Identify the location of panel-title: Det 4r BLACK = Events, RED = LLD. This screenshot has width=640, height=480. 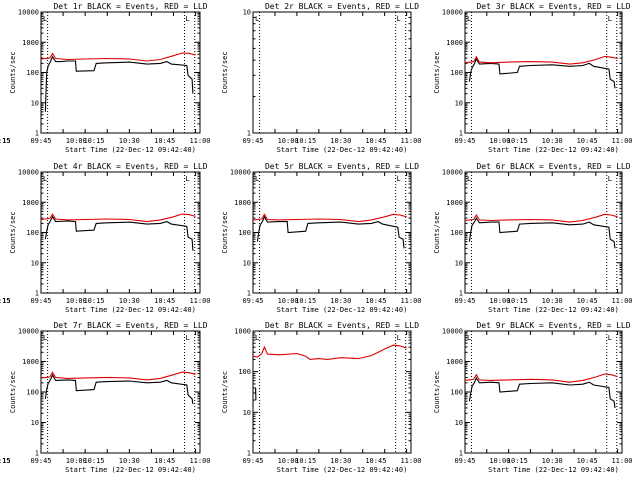
(130, 166).